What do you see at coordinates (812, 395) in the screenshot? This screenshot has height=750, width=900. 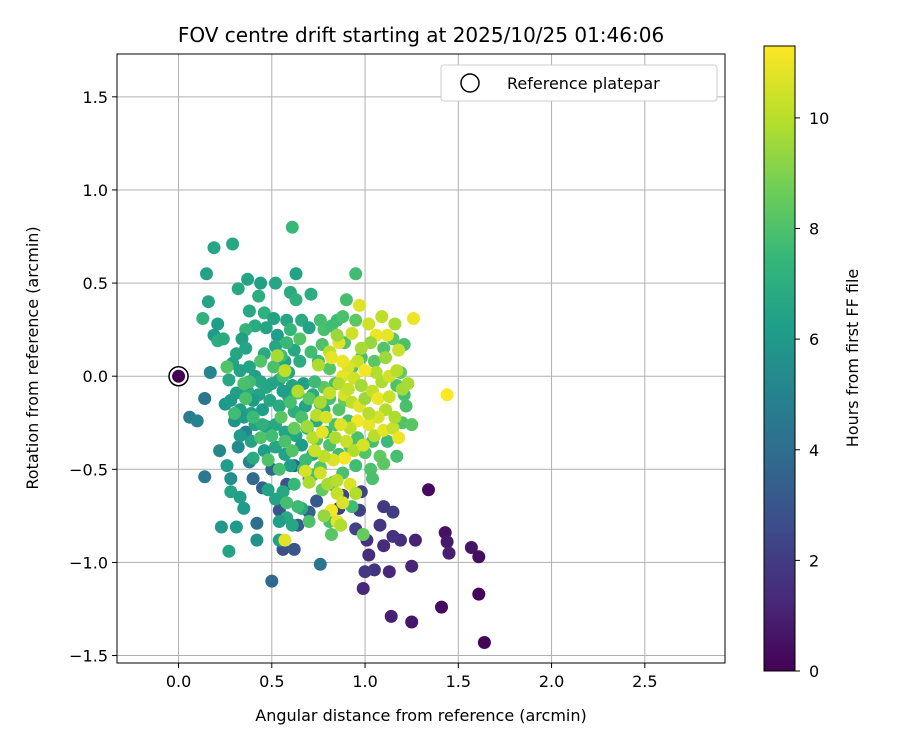 I see `colorbar-ticks: 0 2 4 6 8 10` at bounding box center [812, 395].